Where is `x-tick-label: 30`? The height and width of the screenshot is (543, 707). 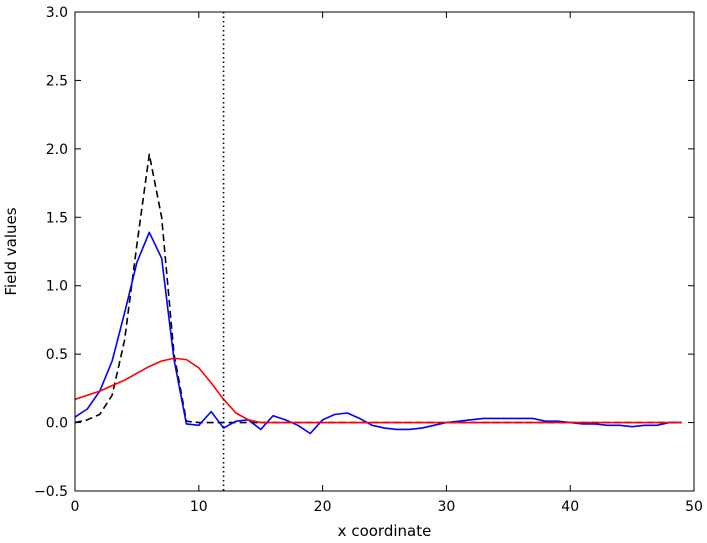 x-tick-label: 30 is located at coordinates (446, 507).